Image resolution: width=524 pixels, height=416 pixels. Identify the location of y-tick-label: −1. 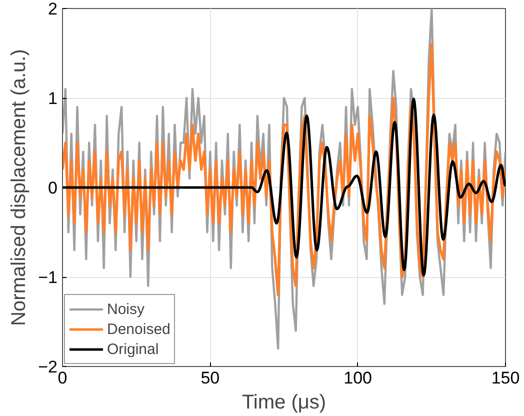
(48, 277).